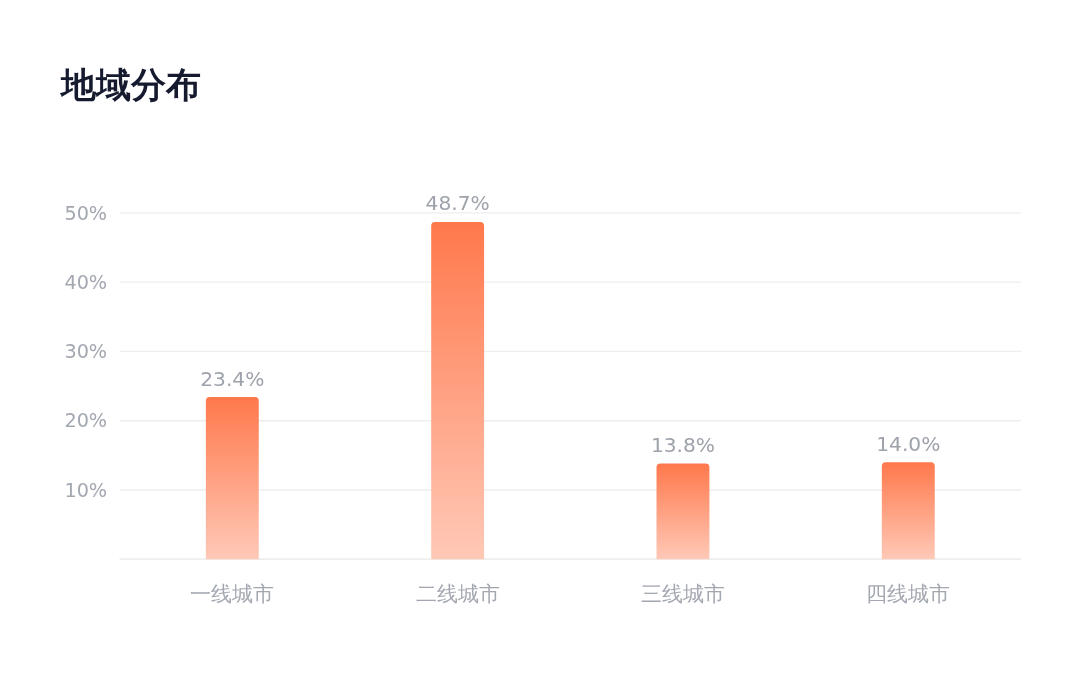  I want to click on y-tick-label: 50%, so click(86, 213).